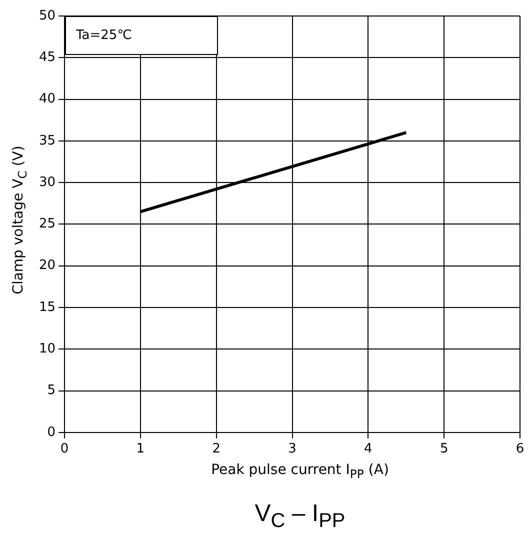  Describe the element at coordinates (47, 182) in the screenshot. I see `y-tick-label: 30` at that location.